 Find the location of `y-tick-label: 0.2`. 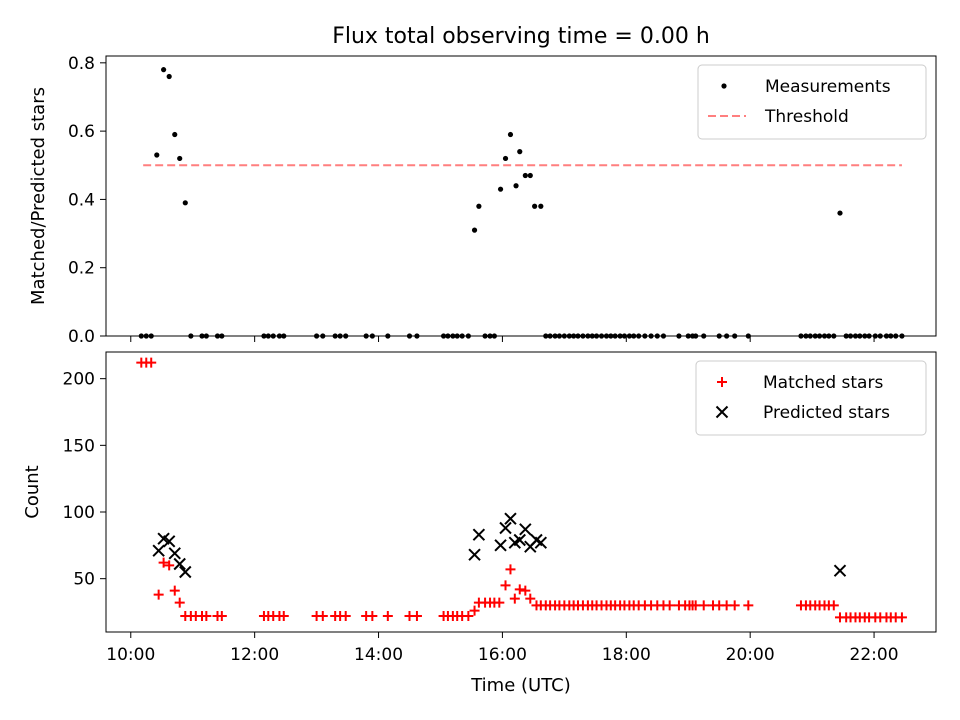

y-tick-label: 0.2 is located at coordinates (81, 269).